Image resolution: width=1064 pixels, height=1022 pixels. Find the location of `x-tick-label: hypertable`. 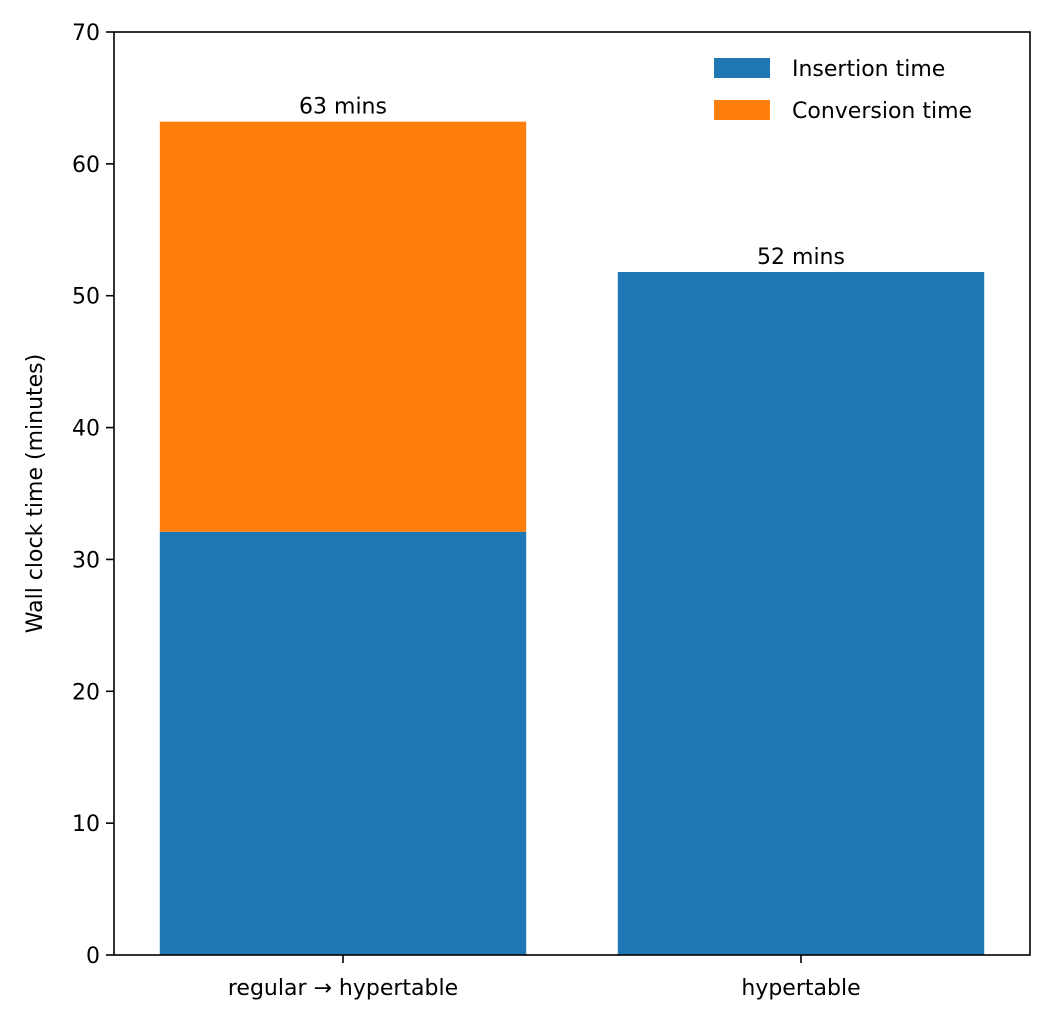

x-tick-label: hypertable is located at coordinates (800, 988).